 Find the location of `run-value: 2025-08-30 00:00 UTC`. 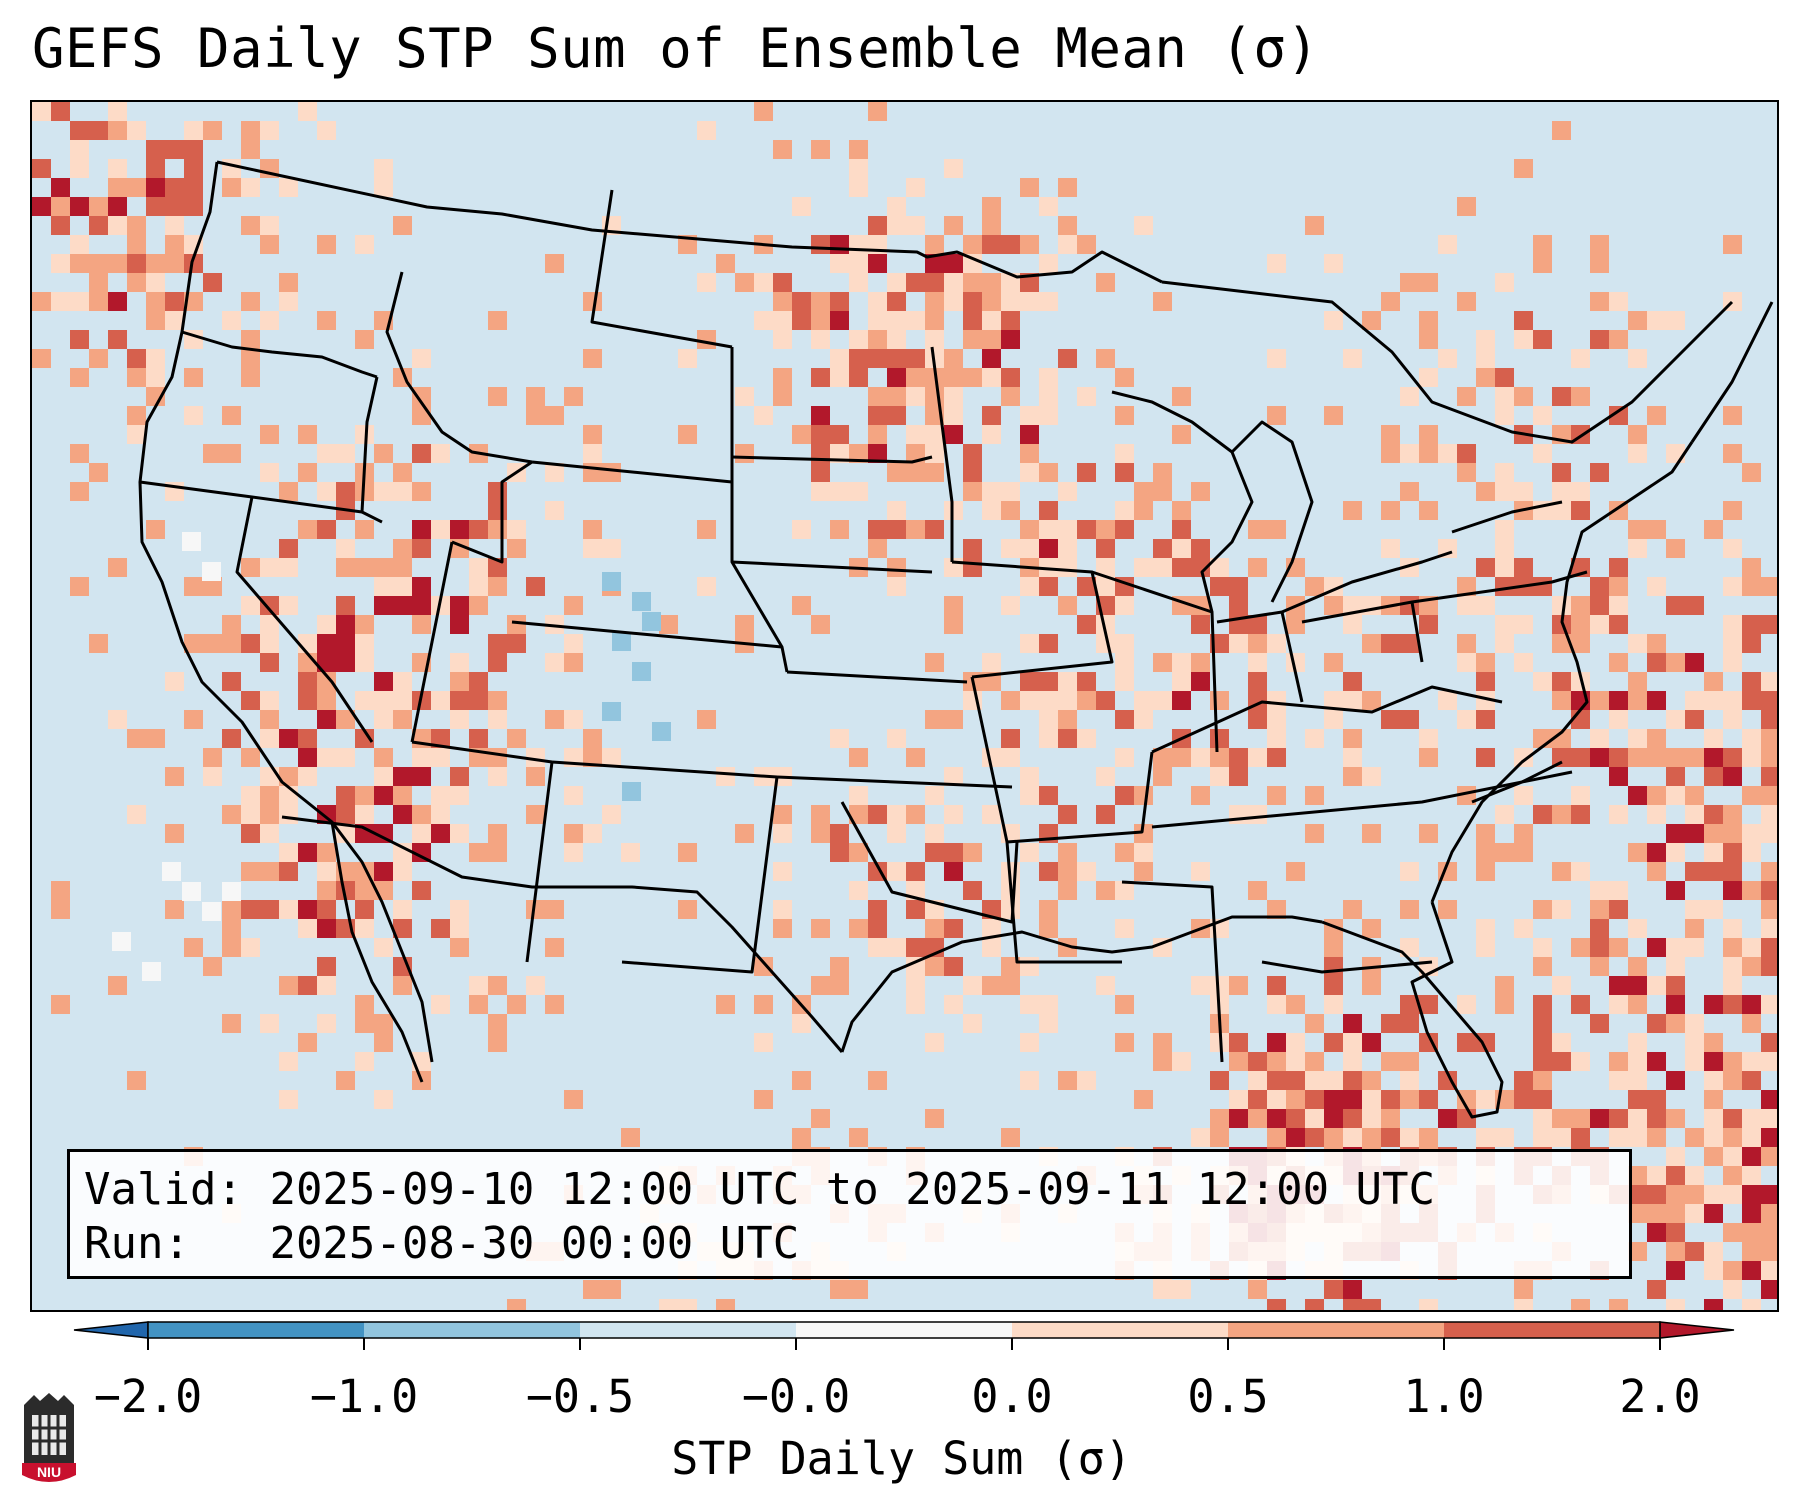

run-value: 2025-08-30 00:00 UTC is located at coordinates (534, 1243).